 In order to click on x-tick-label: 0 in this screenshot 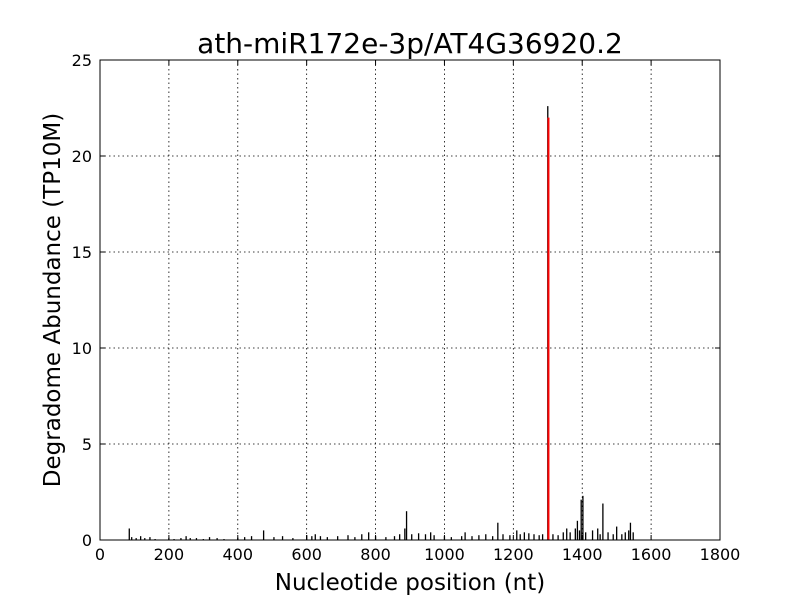, I will do `click(100, 554)`.